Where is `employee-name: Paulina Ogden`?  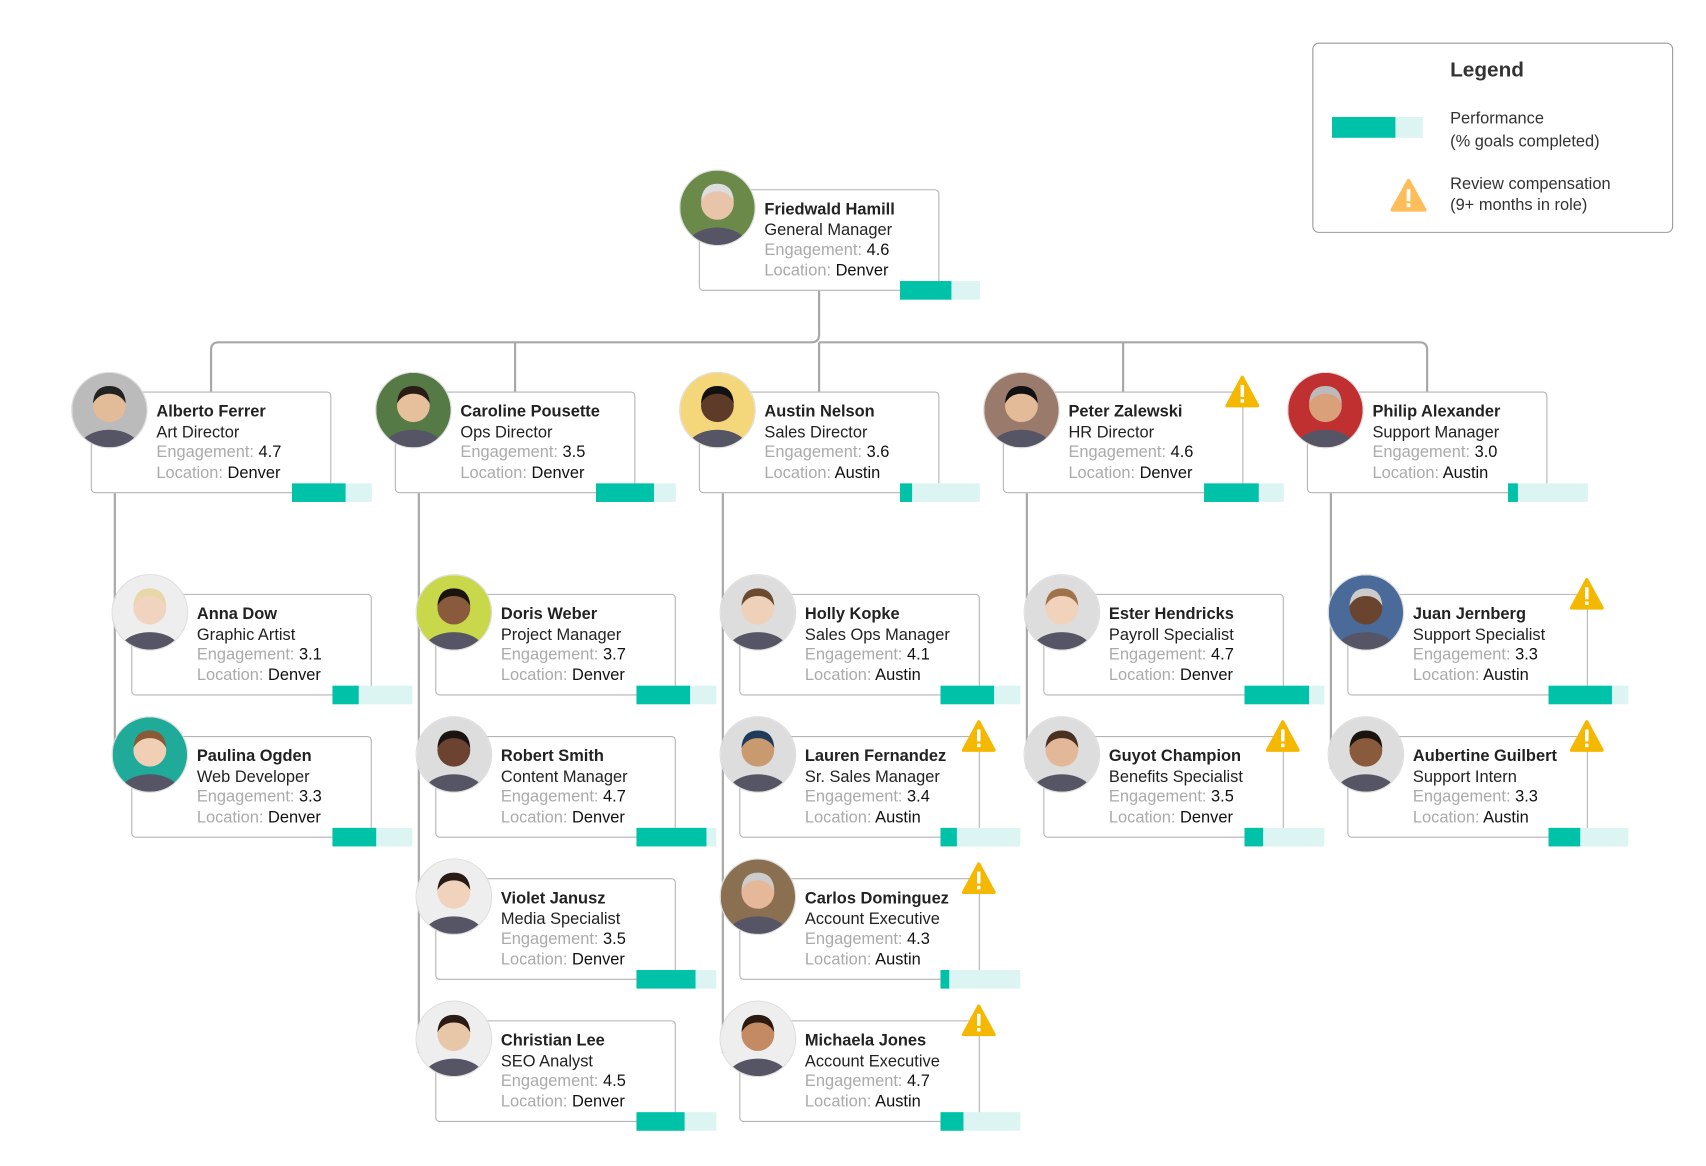
employee-name: Paulina Ogden is located at coordinates (254, 756).